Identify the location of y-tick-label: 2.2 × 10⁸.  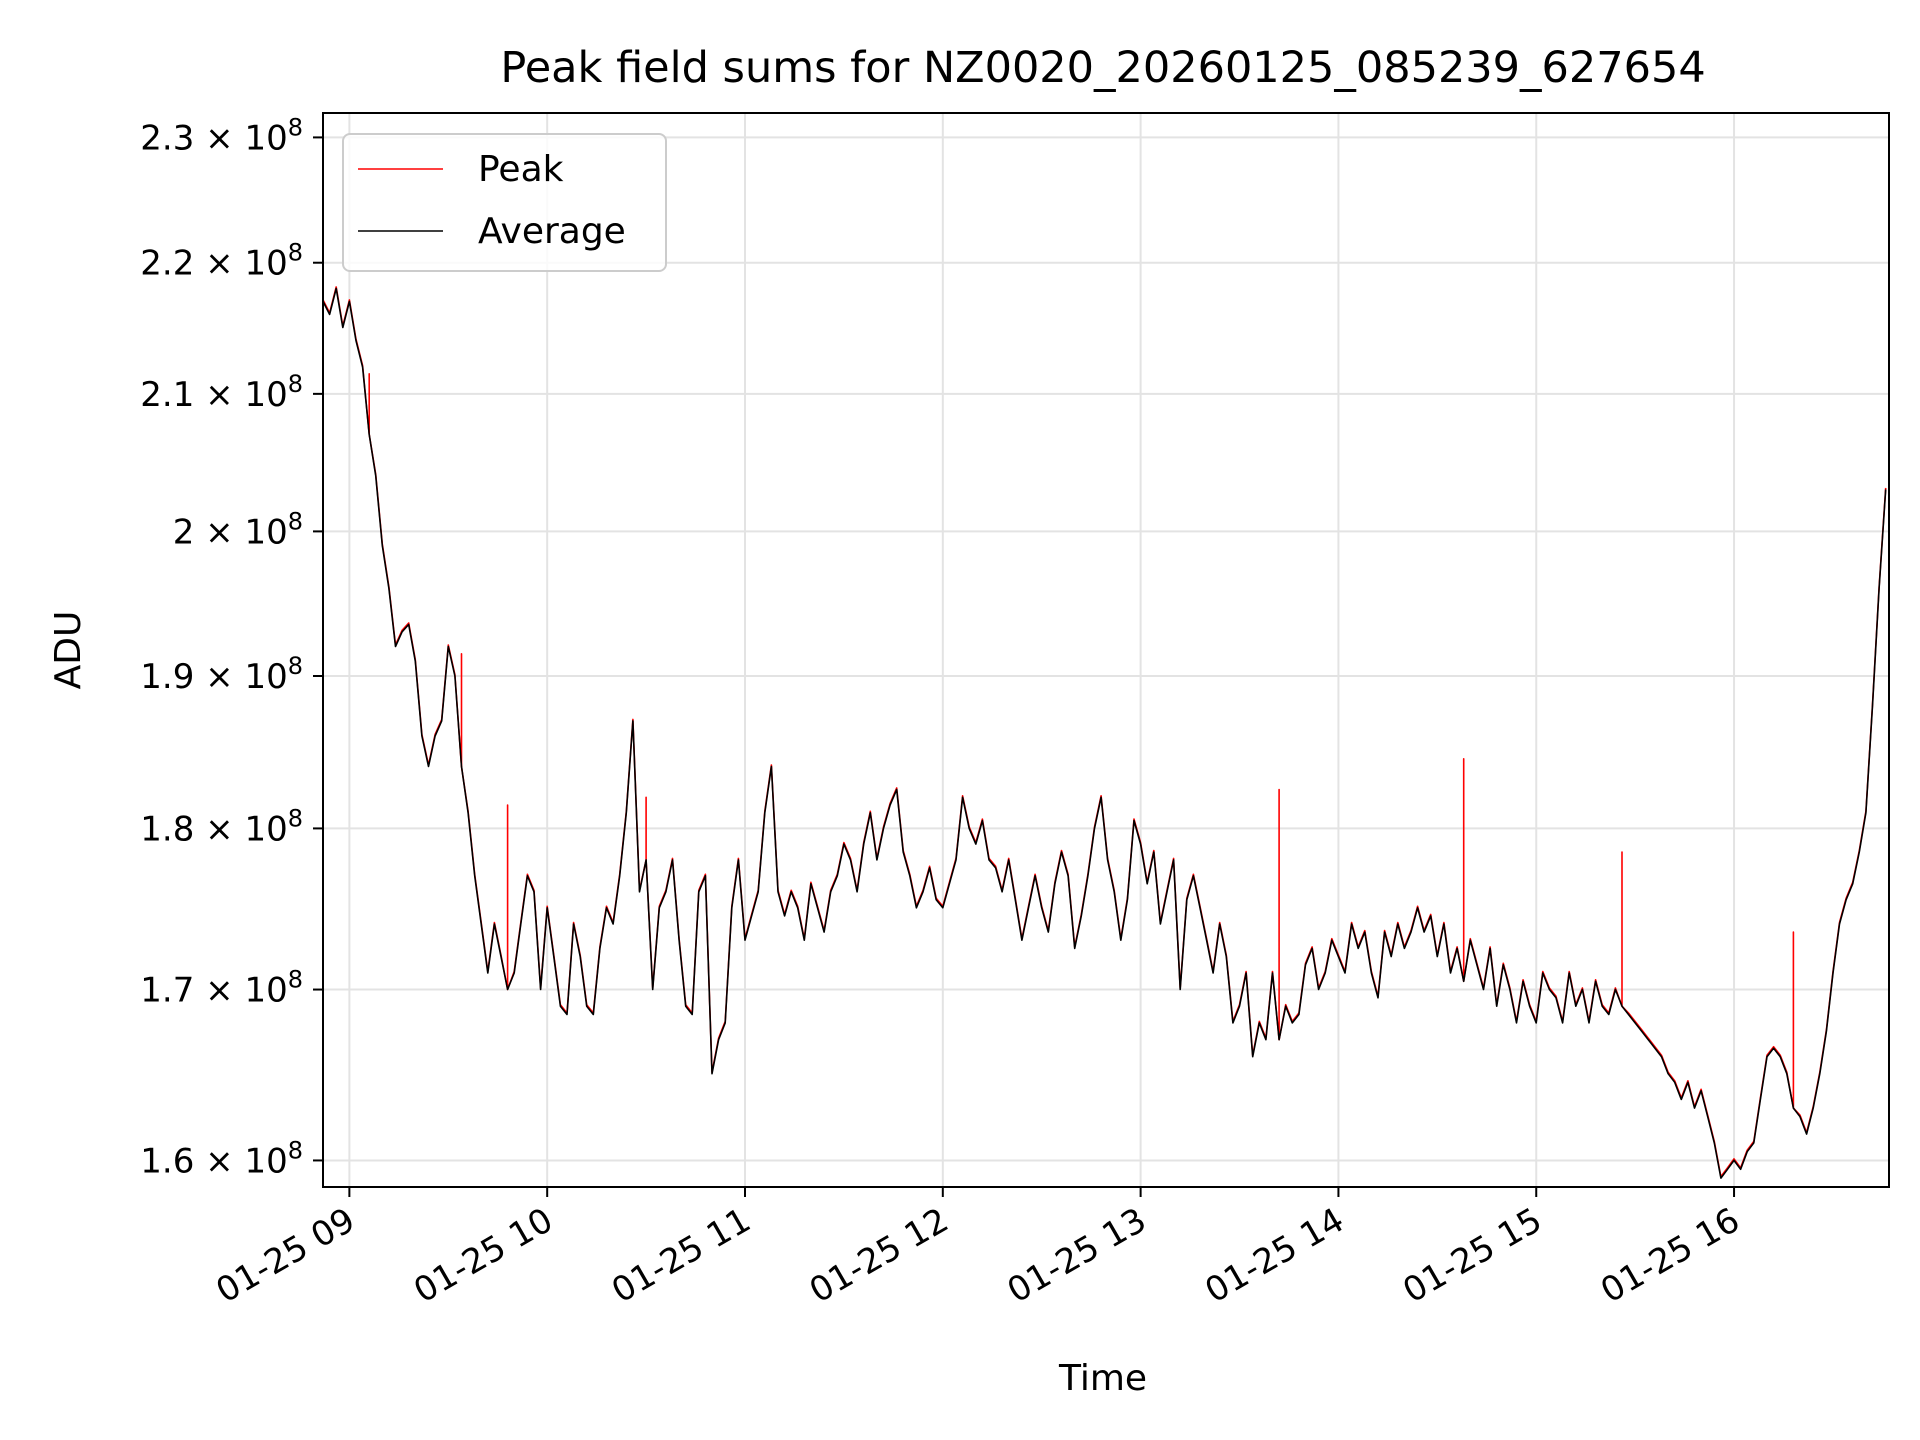
(221, 261).